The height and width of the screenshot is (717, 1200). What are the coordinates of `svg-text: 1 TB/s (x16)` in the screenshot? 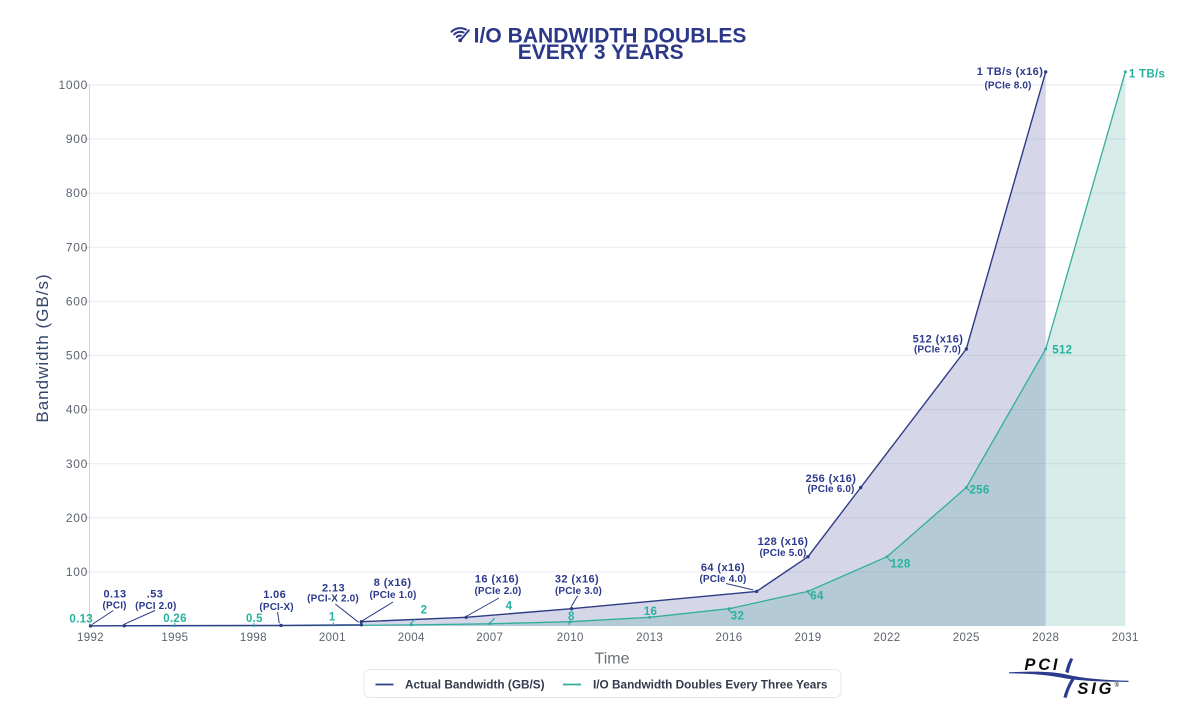 It's located at (1010, 72).